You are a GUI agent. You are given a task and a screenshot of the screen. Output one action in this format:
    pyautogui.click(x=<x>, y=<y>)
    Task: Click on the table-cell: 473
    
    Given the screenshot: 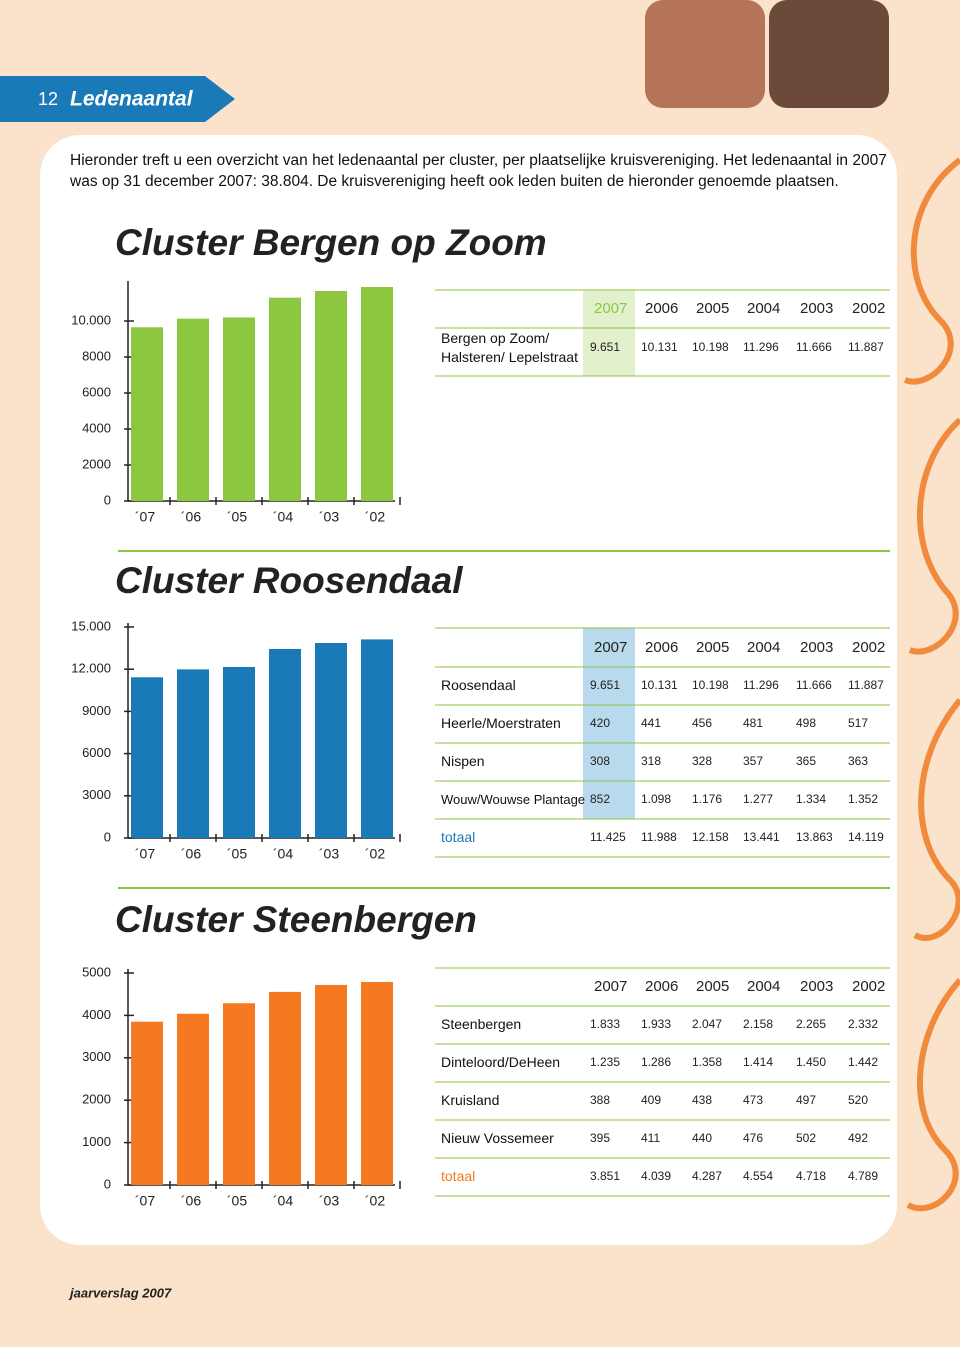 What is the action you would take?
    pyautogui.click(x=753, y=1100)
    